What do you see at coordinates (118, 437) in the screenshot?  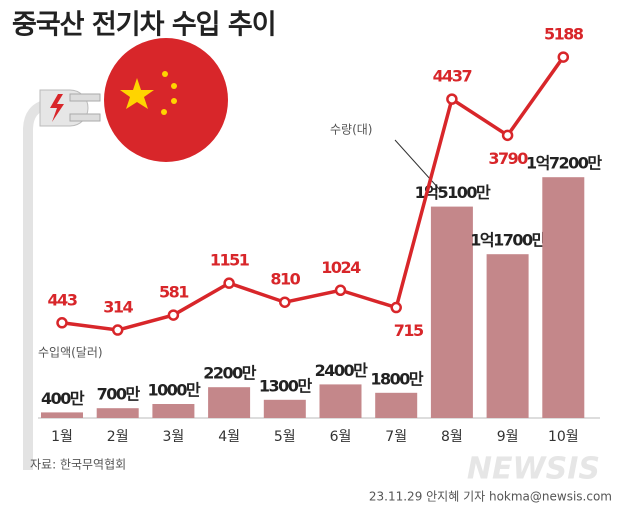 I see `x-tick-label: 2월` at bounding box center [118, 437].